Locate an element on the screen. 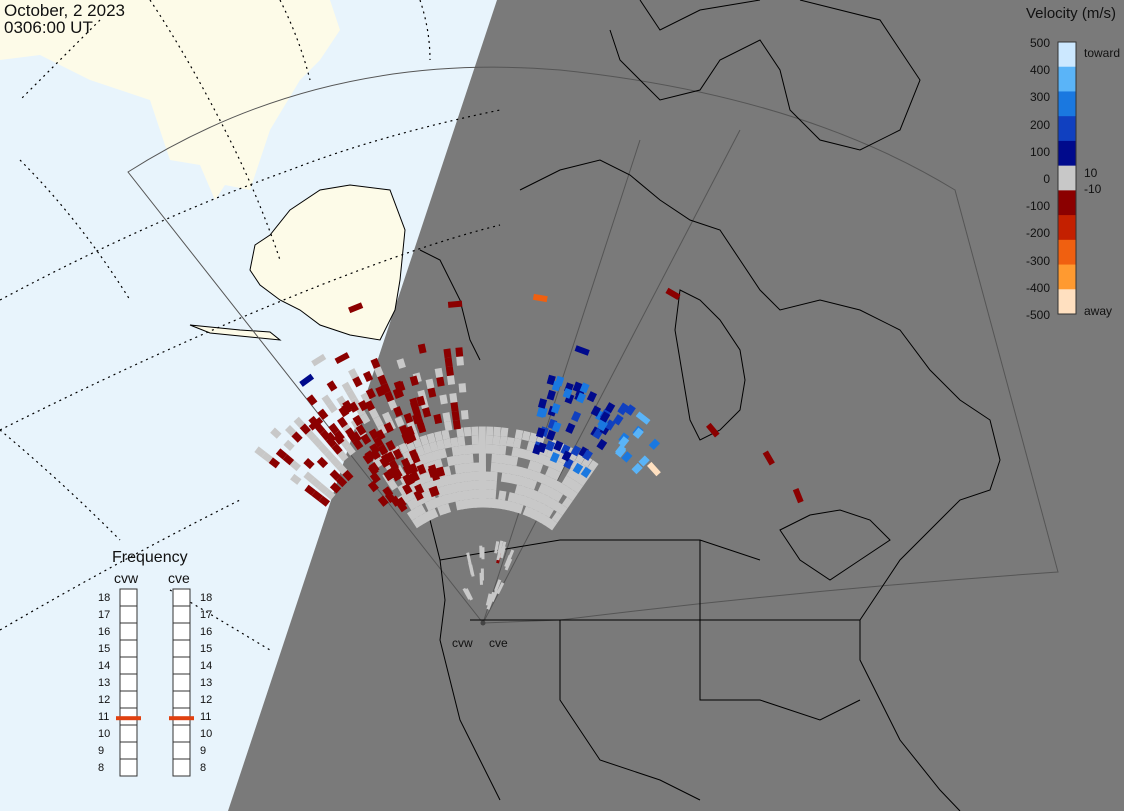 The height and width of the screenshot is (811, 1124). colorbar-inner-neg-label: -10 is located at coordinates (1093, 189).